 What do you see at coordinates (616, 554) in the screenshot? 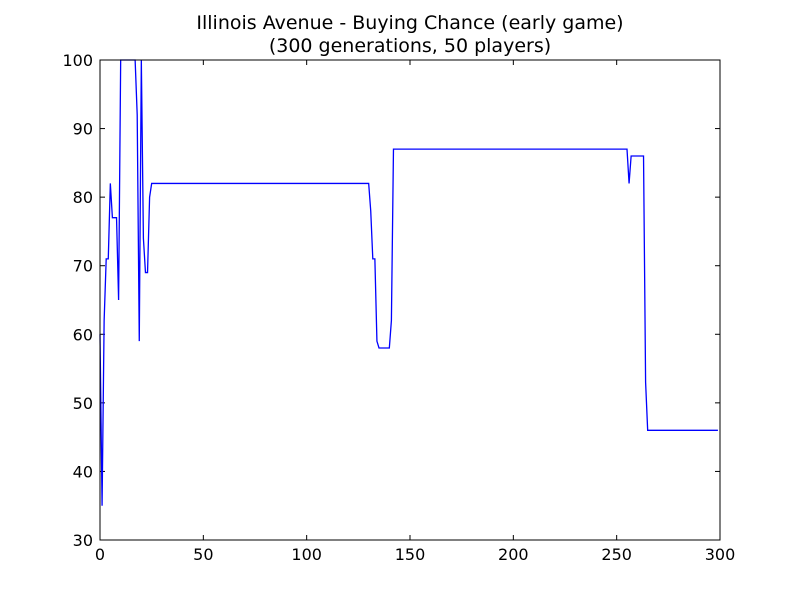
I see `x-tick-label: 250` at bounding box center [616, 554].